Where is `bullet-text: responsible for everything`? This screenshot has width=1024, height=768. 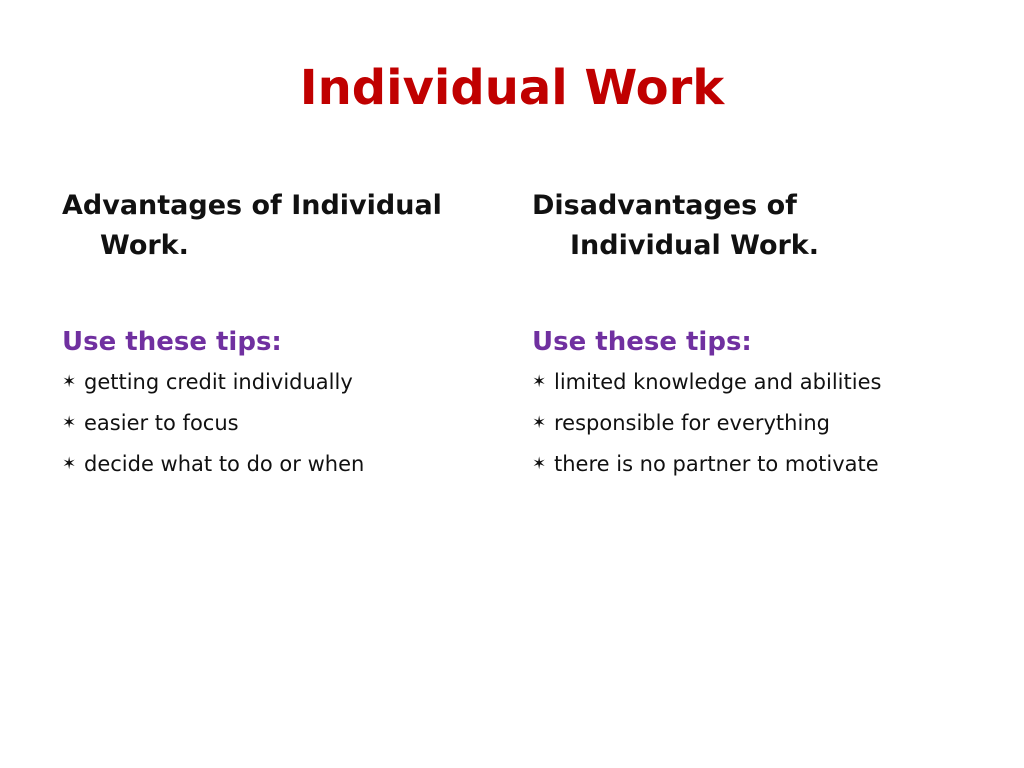 bullet-text: responsible for everything is located at coordinates (692, 423).